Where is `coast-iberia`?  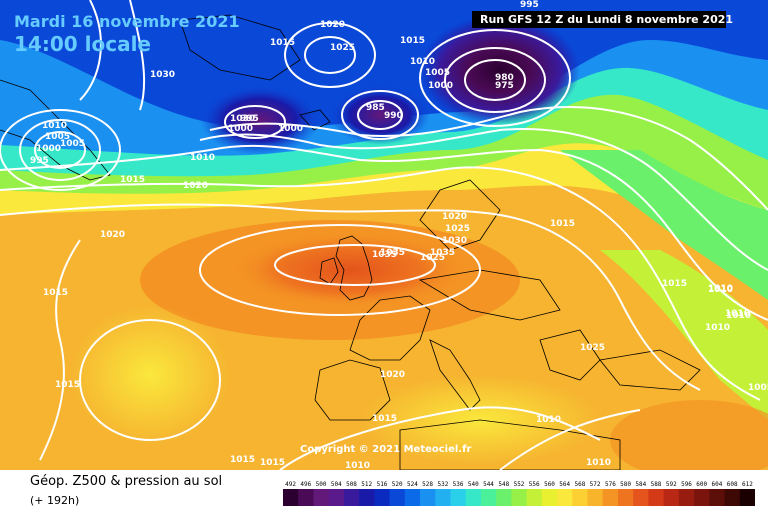 coast-iberia is located at coordinates (352, 390).